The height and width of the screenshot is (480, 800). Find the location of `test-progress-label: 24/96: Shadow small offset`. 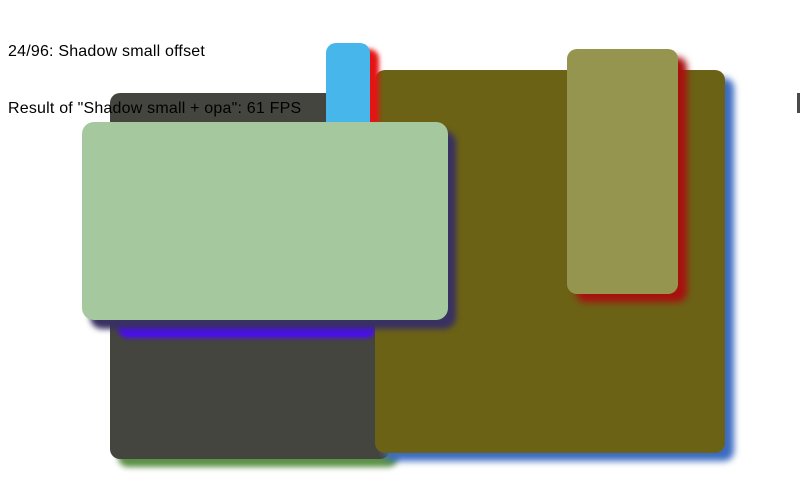

test-progress-label: 24/96: Shadow small offset is located at coordinates (107, 51).